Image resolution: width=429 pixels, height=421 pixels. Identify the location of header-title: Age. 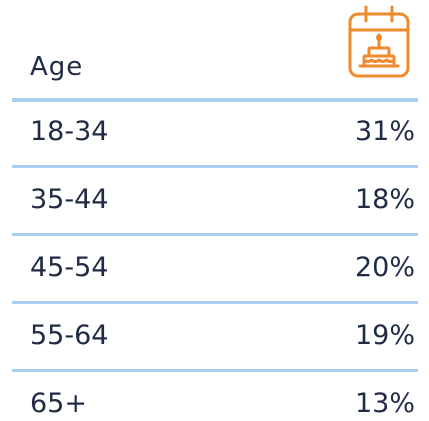
(57, 67).